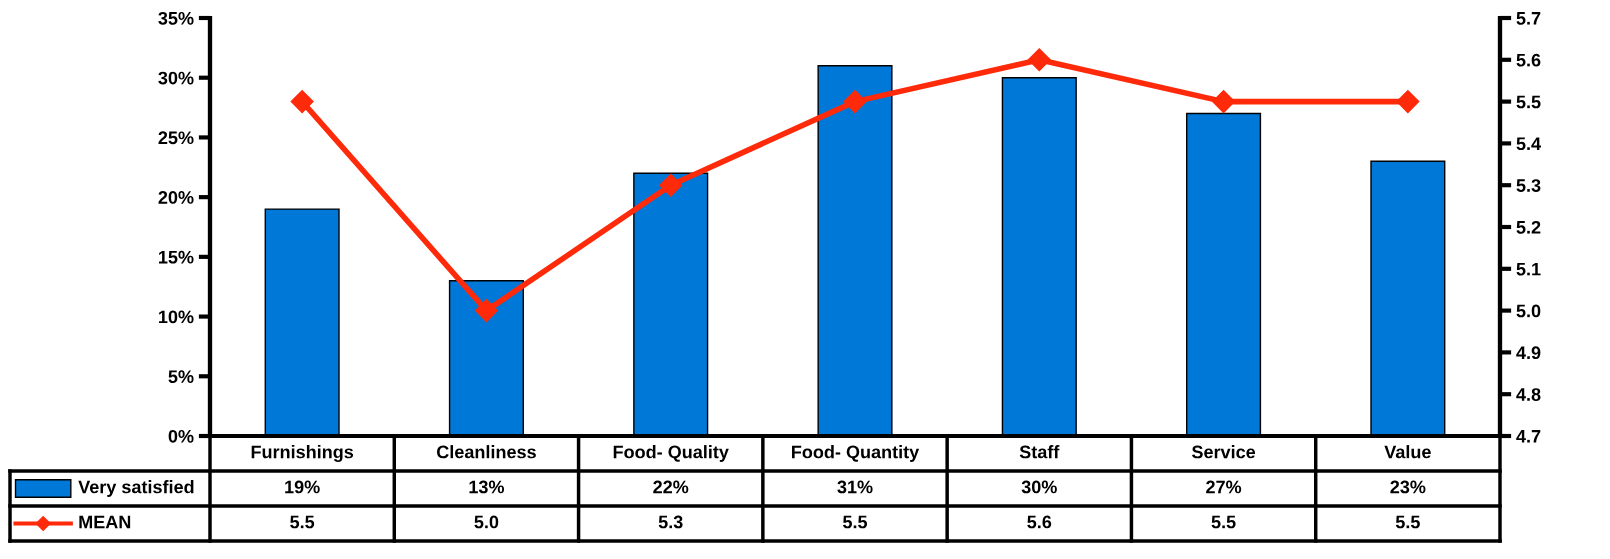 The height and width of the screenshot is (559, 1610). Describe the element at coordinates (181, 436) in the screenshot. I see `y-tick-label: 0%` at that location.